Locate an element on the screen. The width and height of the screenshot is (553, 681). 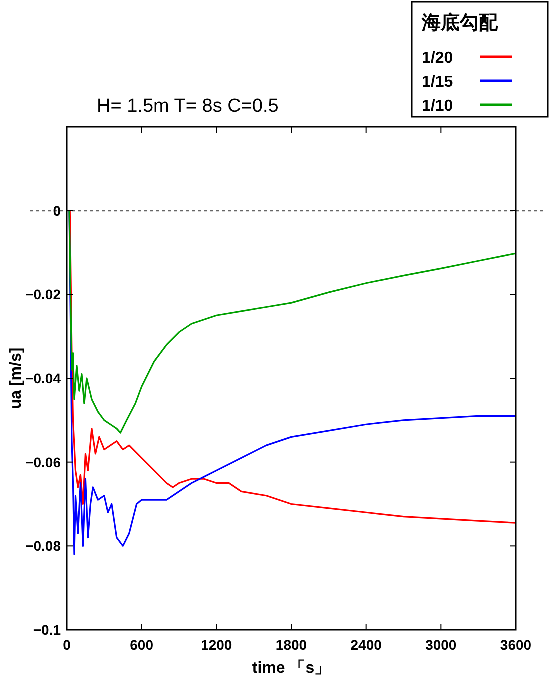
x-tick-label: 2400 is located at coordinates (366, 645).